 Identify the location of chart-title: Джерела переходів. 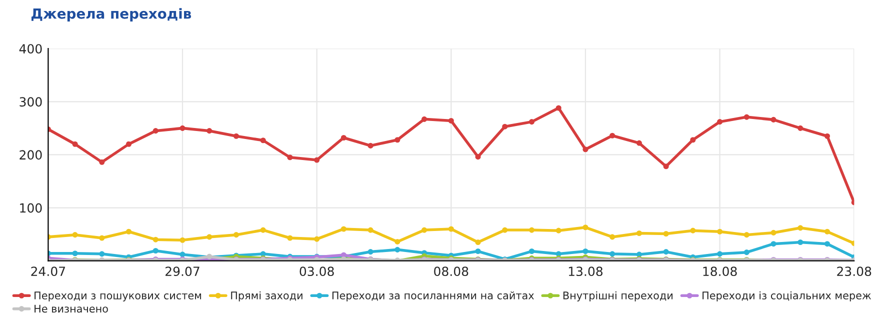
(111, 15).